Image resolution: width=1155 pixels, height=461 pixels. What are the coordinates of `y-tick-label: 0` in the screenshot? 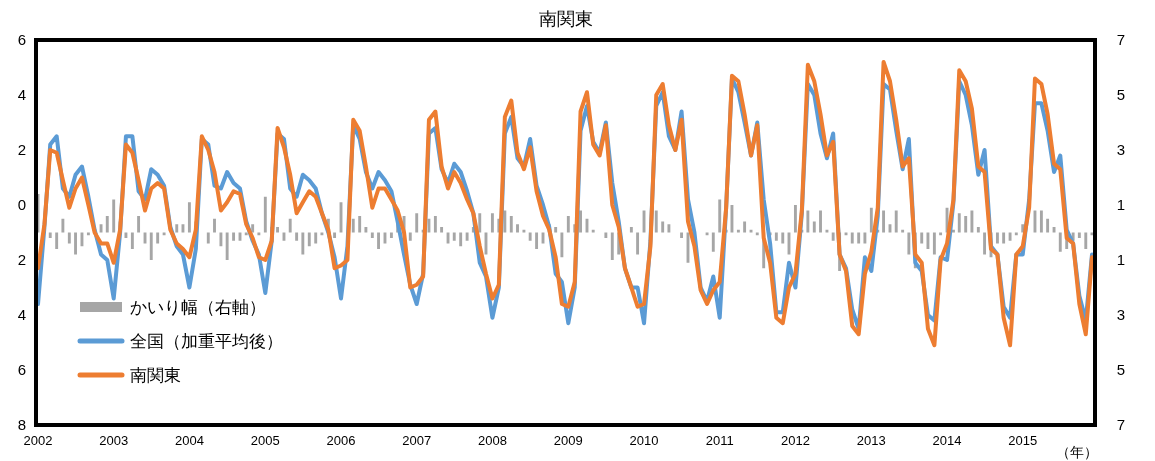 It's located at (22, 205).